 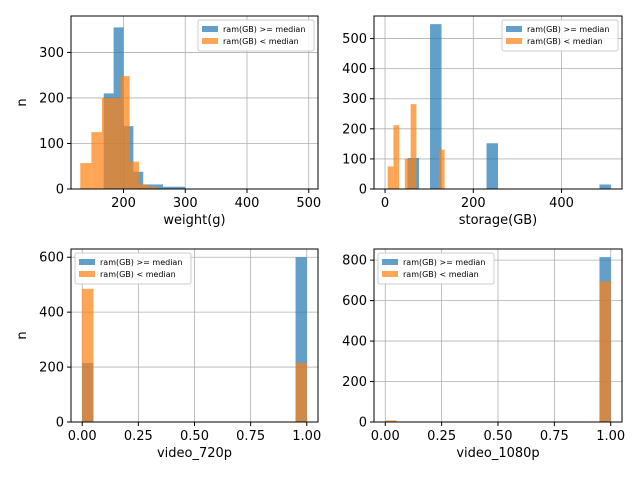 What do you see at coordinates (308, 203) in the screenshot?
I see `x-tick-label: 500` at bounding box center [308, 203].